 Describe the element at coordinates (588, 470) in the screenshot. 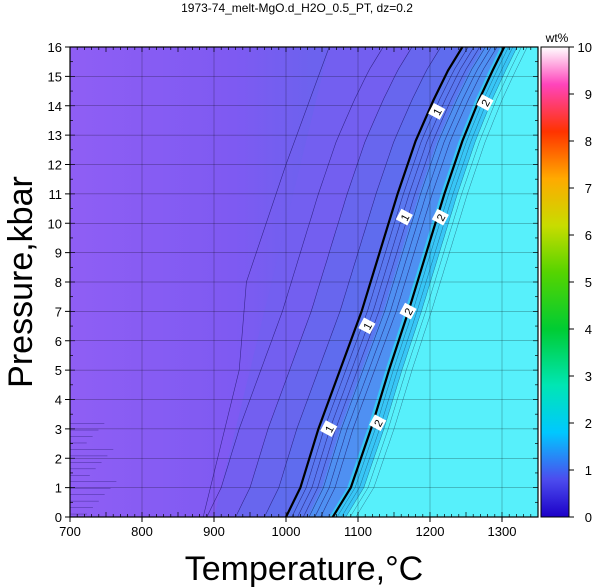

I see `colorbar-tick-label: 1` at that location.